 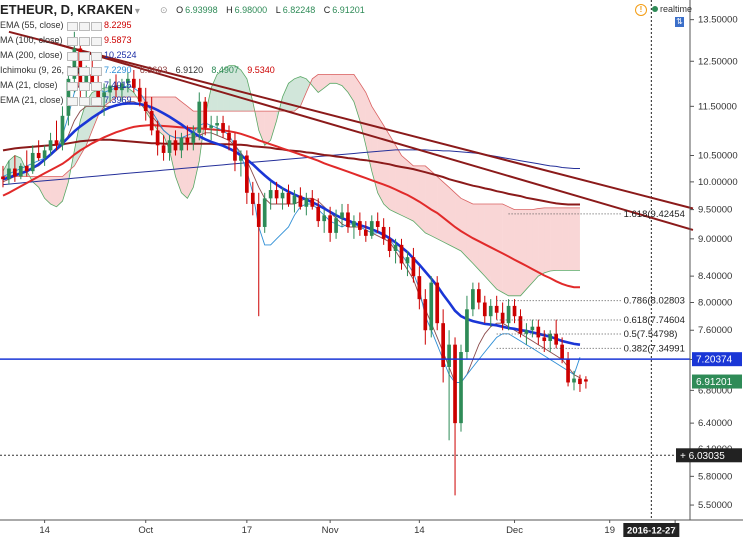 What do you see at coordinates (299, 10) in the screenshot?
I see `ohlc-low-value: 6.82248` at bounding box center [299, 10].